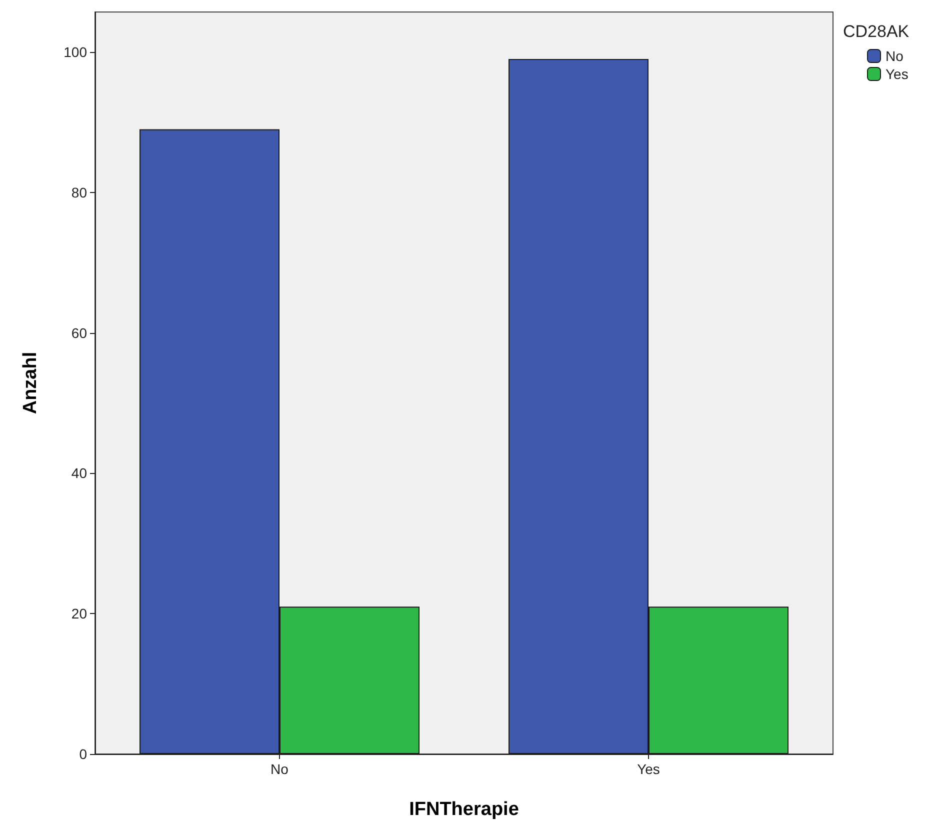  Describe the element at coordinates (897, 74) in the screenshot. I see `legend-label: Yes` at that location.